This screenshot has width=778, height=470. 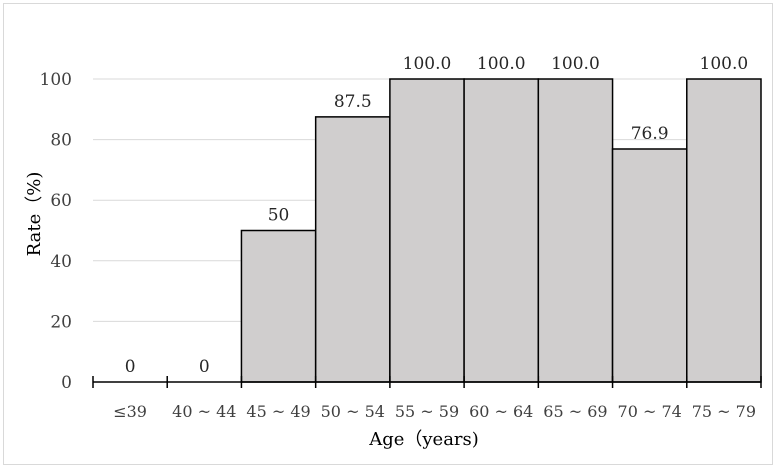 I want to click on x-tick-label: 60 ~ 64, so click(x=501, y=411).